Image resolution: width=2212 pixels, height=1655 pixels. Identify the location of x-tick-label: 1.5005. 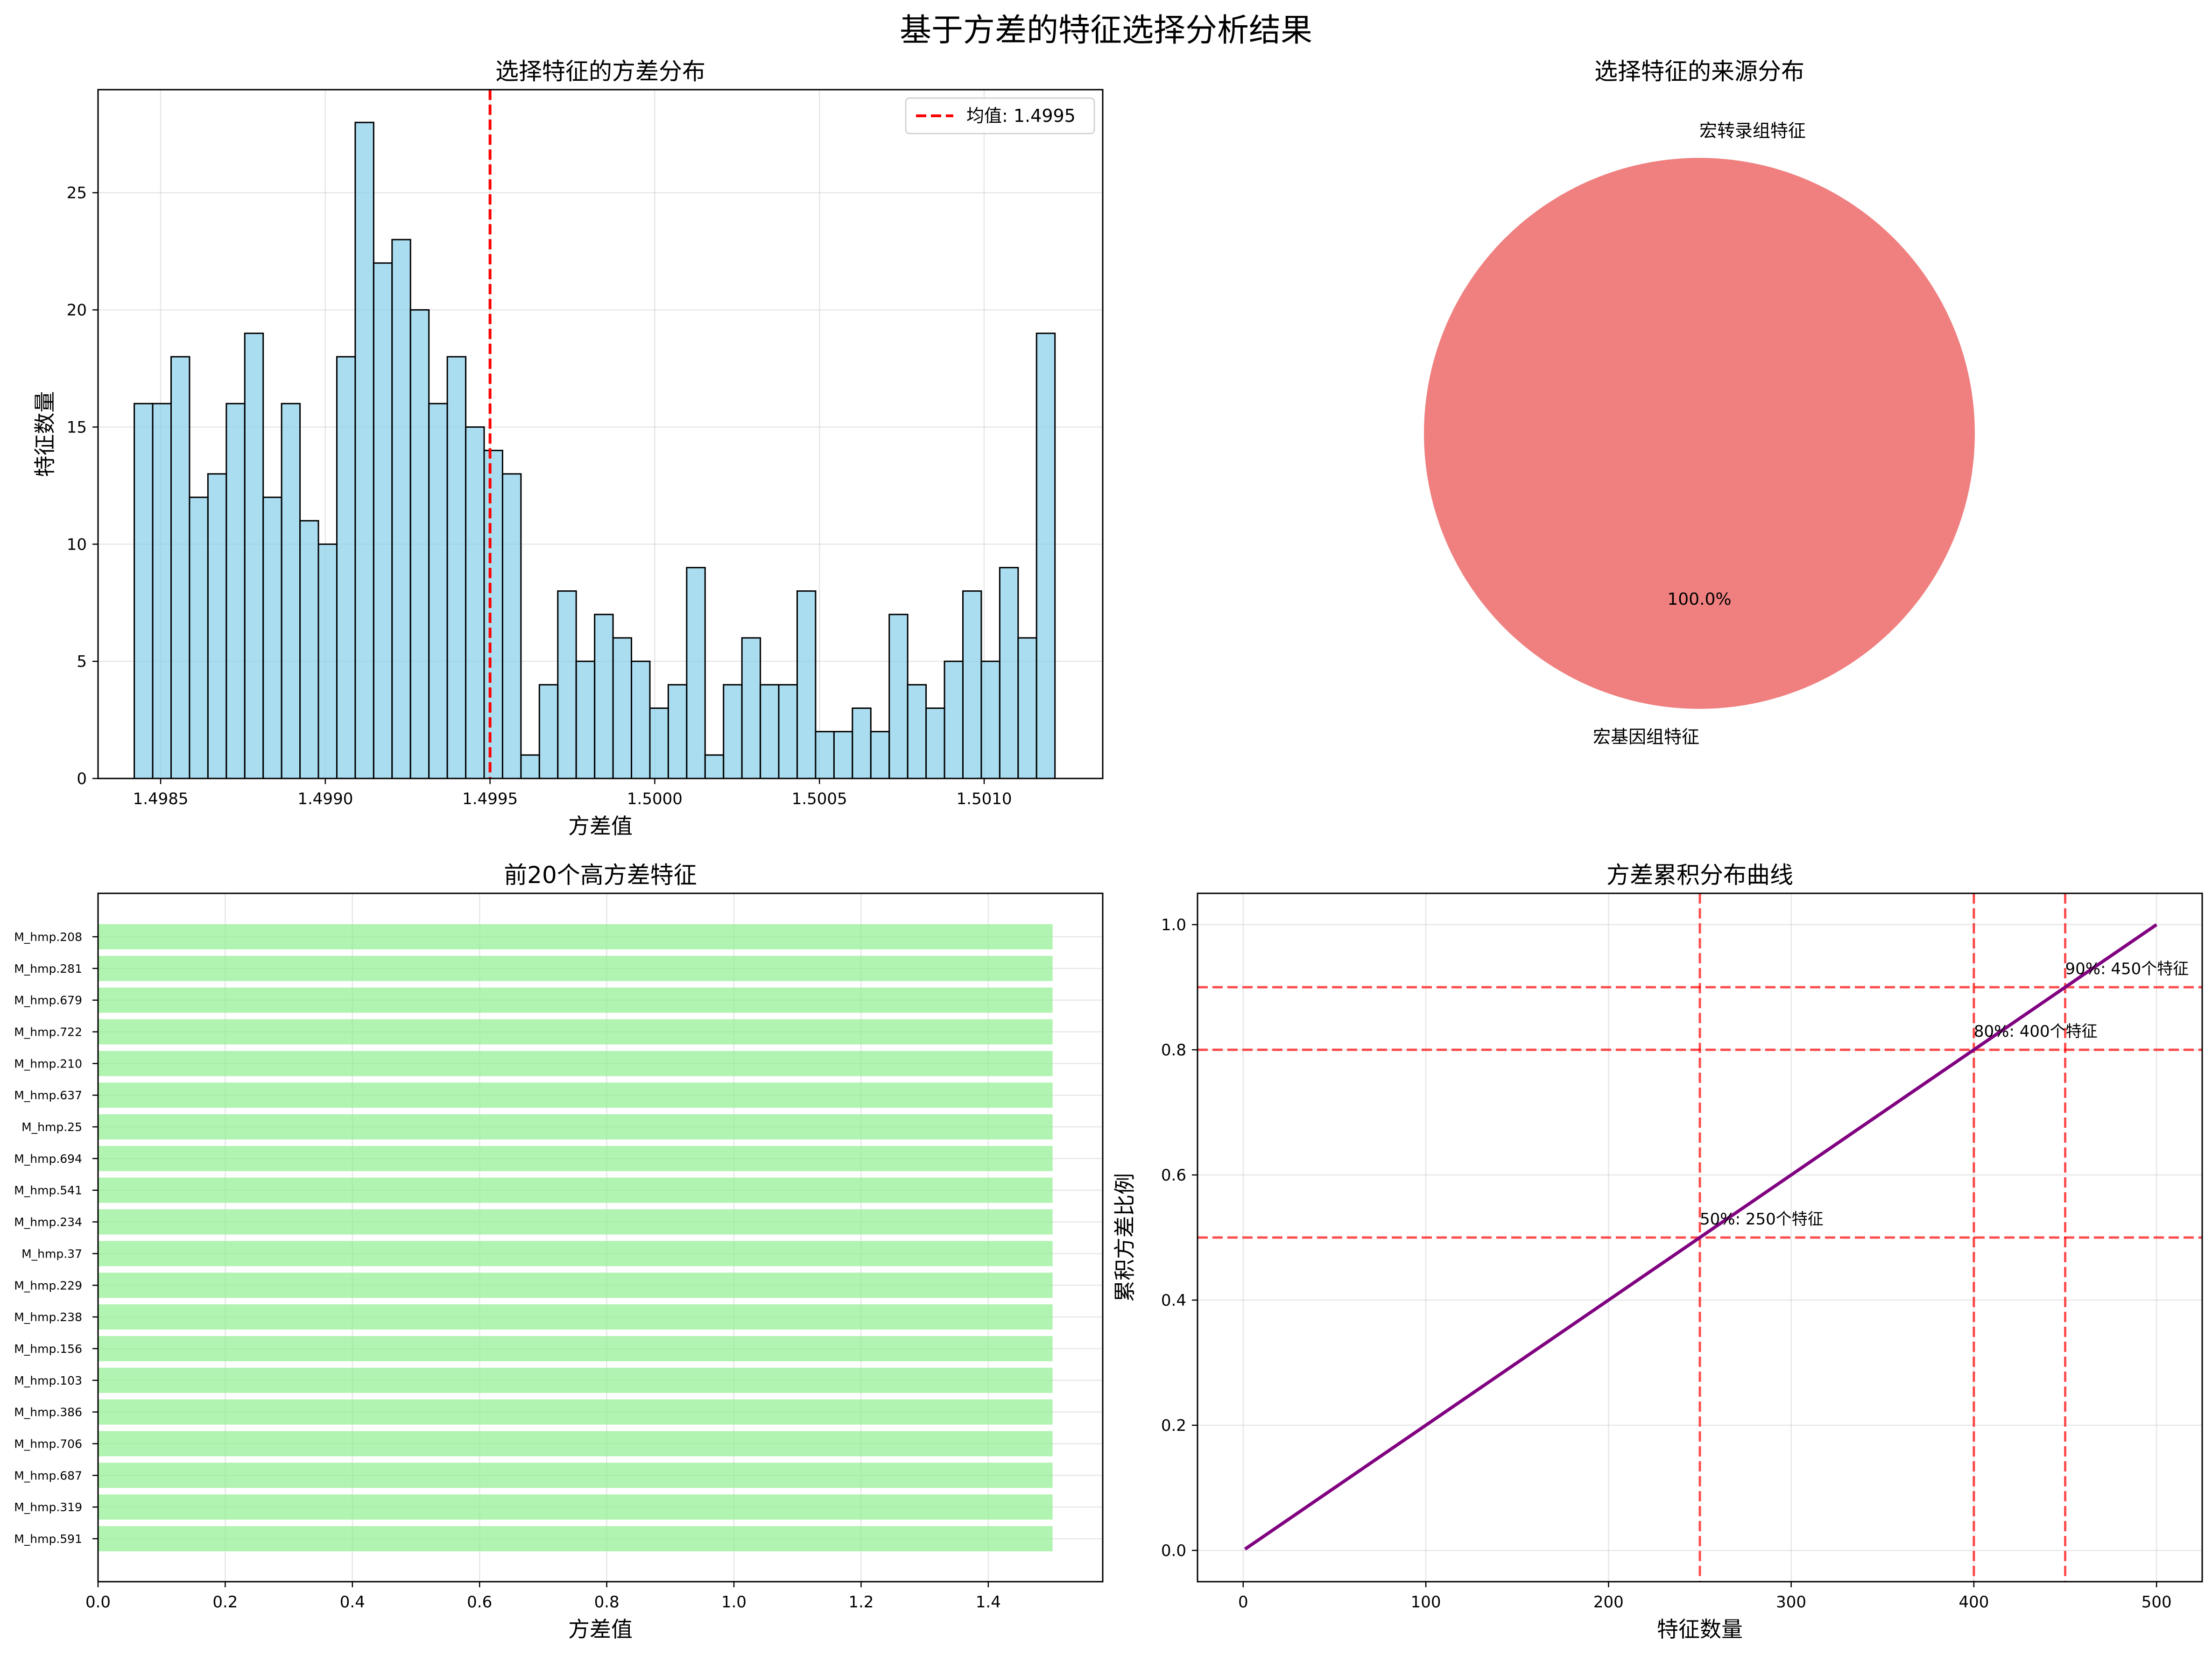
(819, 799).